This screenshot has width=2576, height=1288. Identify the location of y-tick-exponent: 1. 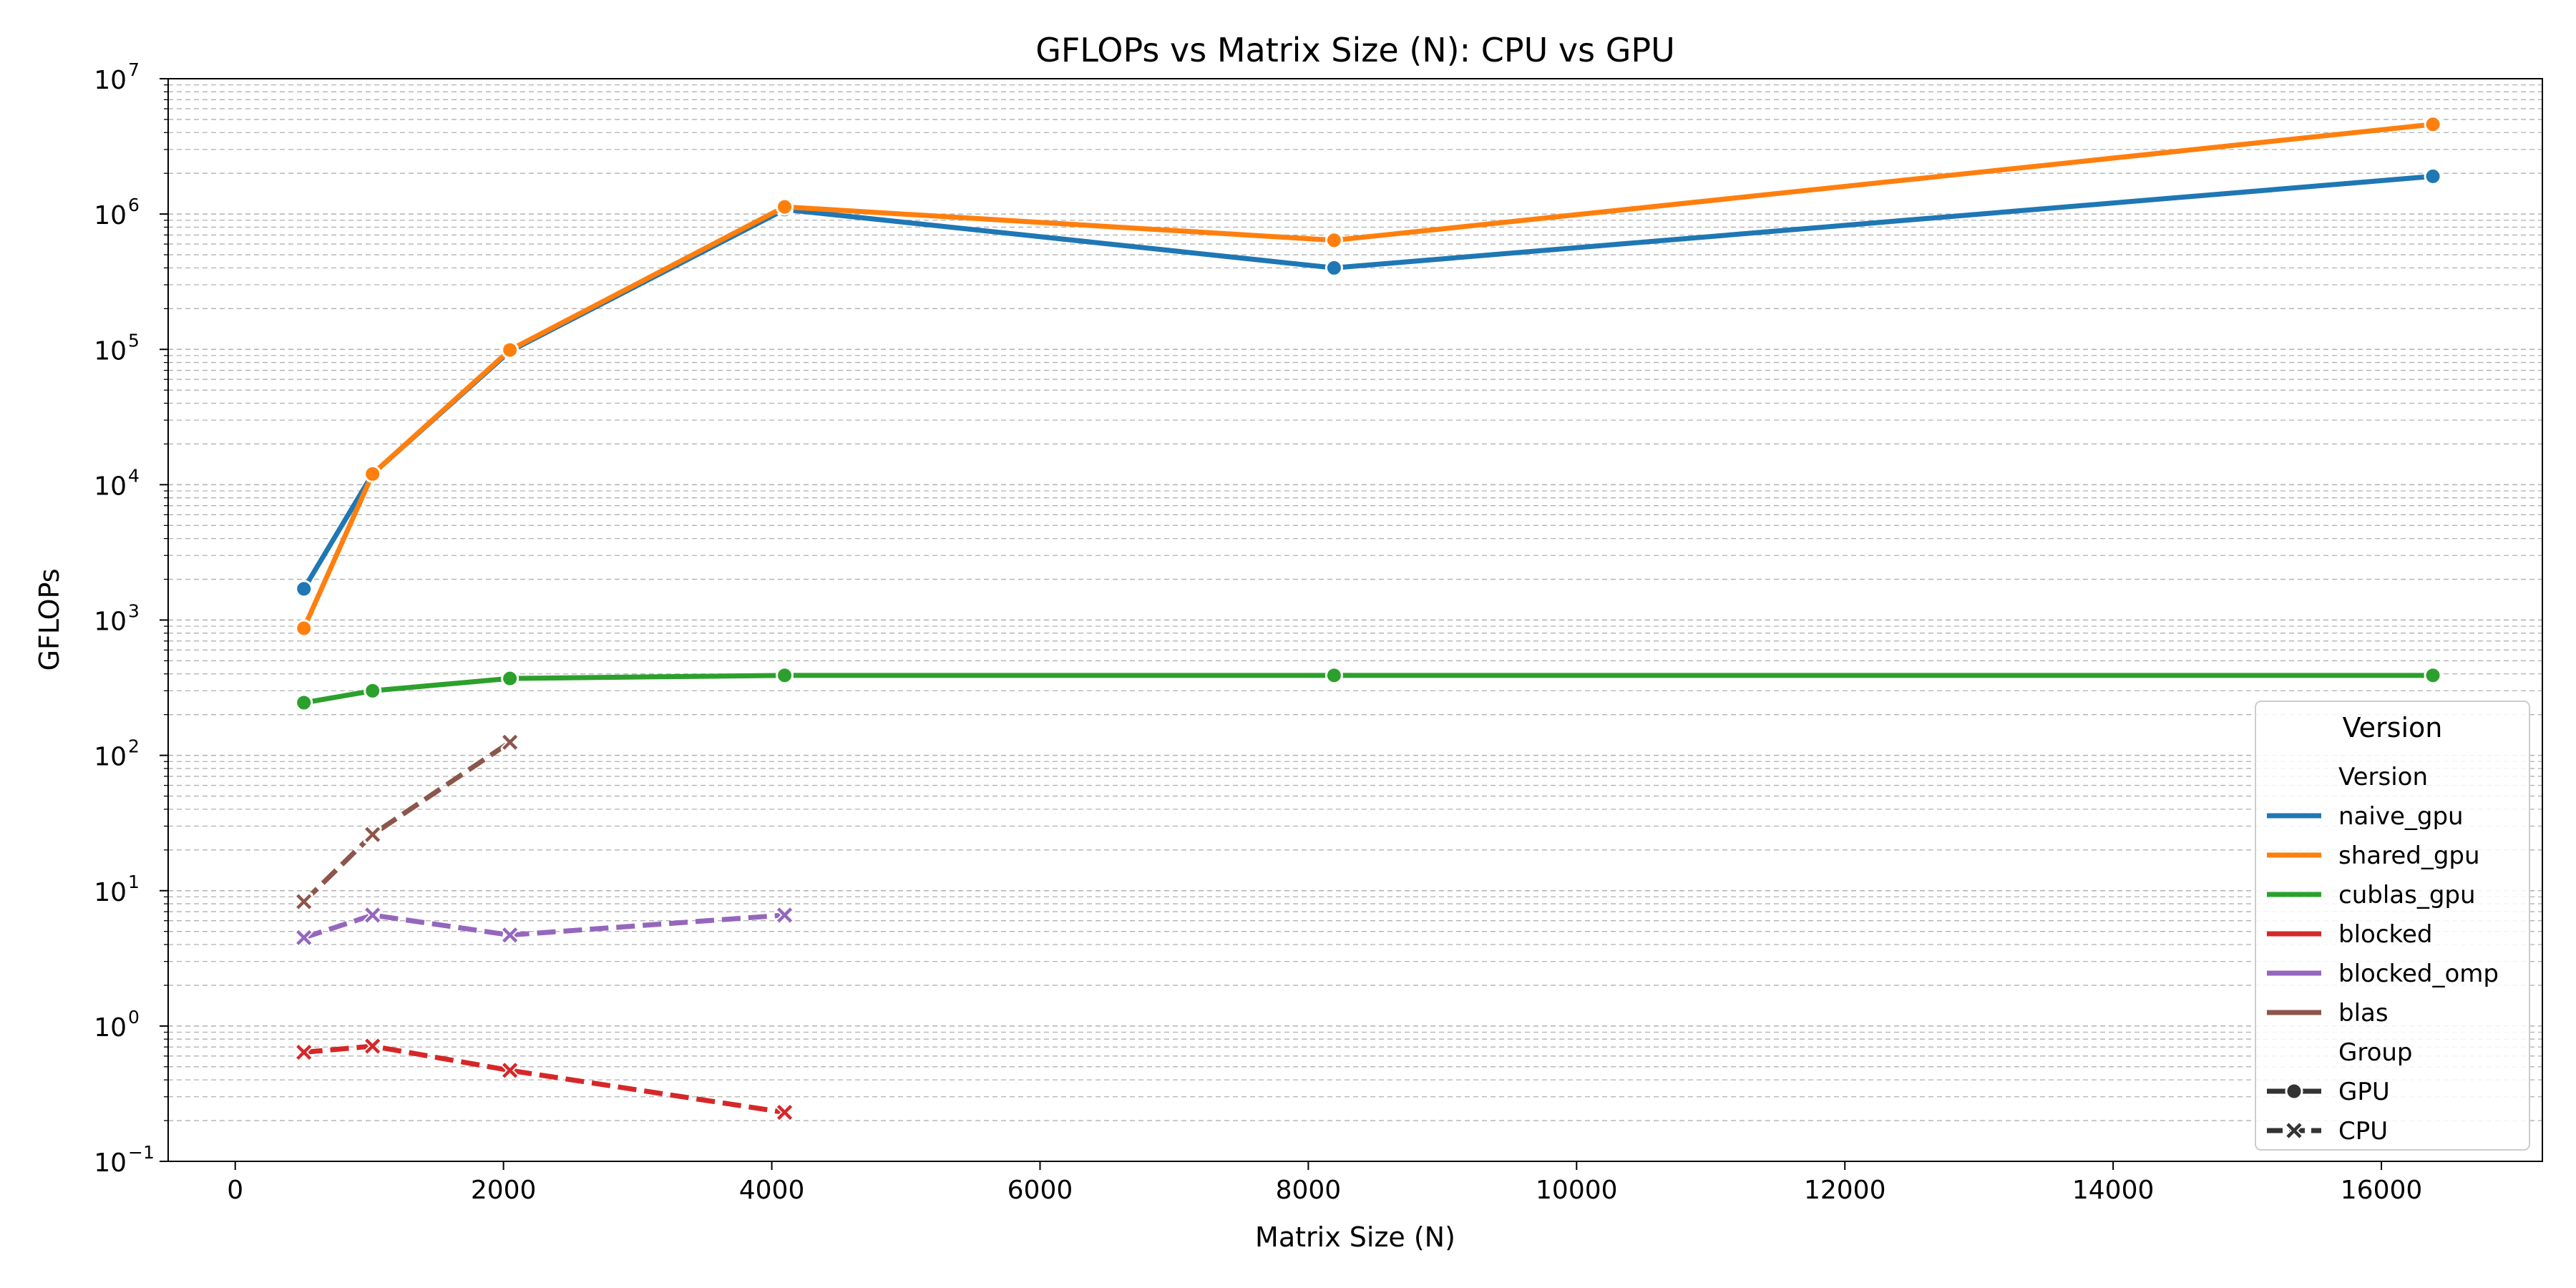
(134, 882).